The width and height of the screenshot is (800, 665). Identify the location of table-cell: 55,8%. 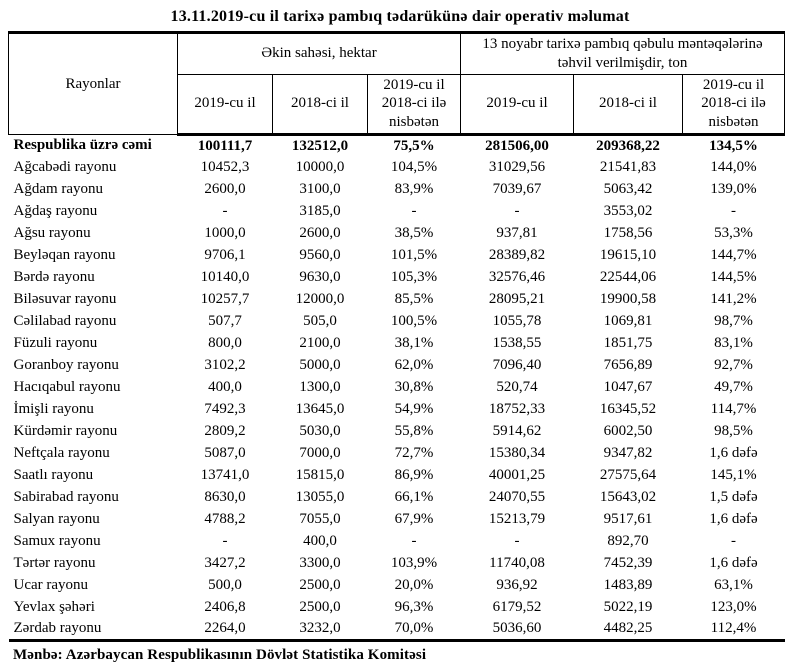
(414, 430).